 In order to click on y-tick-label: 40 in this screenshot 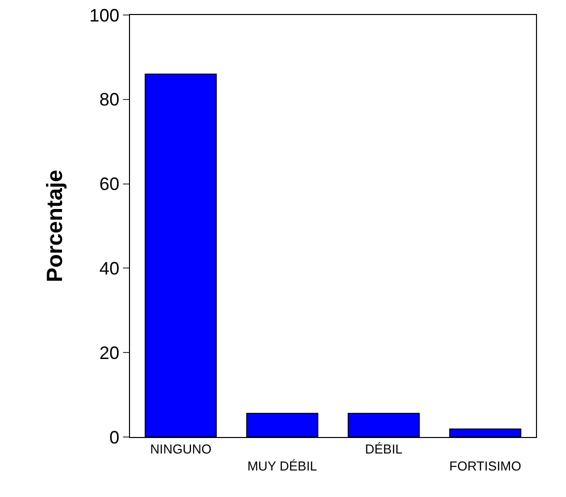, I will do `click(109, 268)`.